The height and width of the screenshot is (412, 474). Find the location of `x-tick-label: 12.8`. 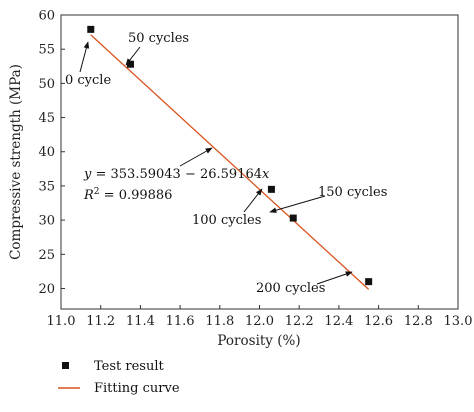

x-tick-label: 12.8 is located at coordinates (418, 321).